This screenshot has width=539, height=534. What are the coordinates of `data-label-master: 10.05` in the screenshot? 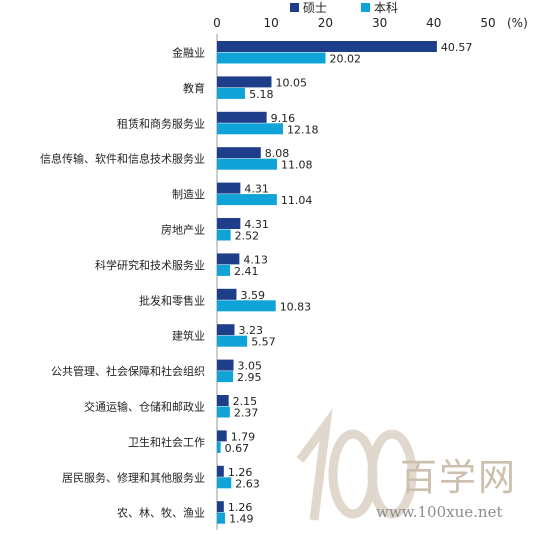 It's located at (291, 82).